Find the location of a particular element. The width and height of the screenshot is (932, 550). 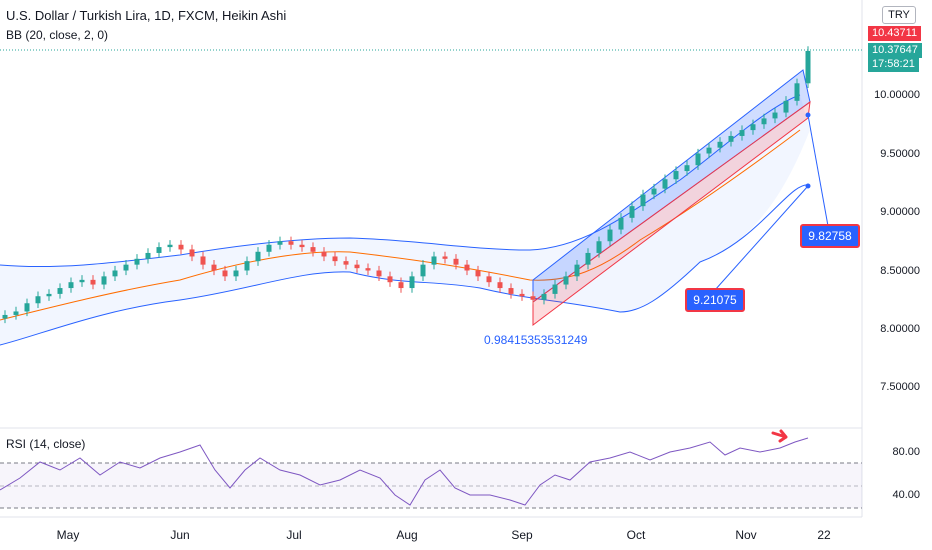

upper-callout-leader is located at coordinates (818, 170).